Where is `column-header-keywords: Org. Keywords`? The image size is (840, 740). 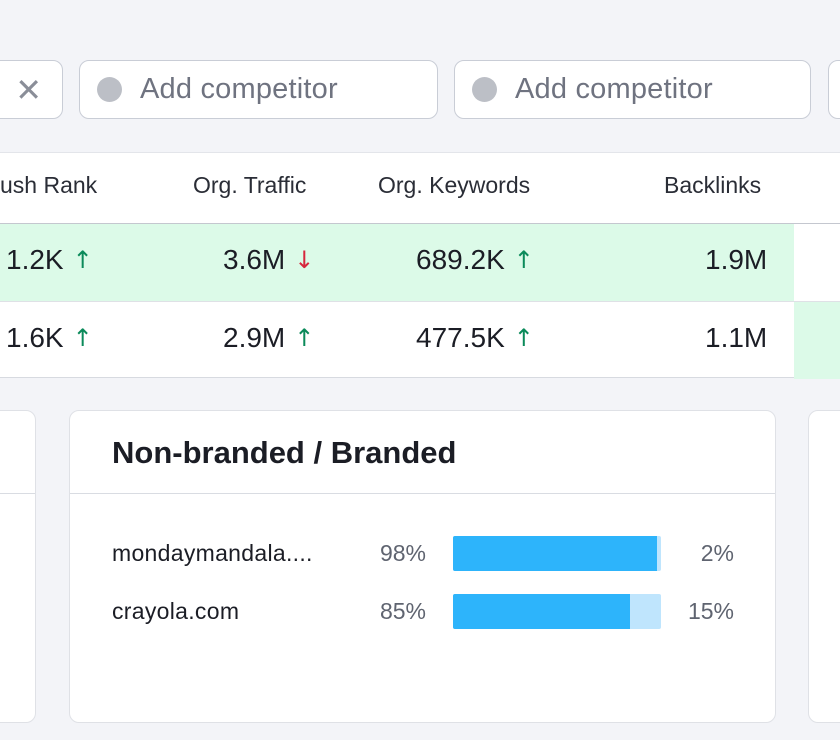
column-header-keywords: Org. Keywords is located at coordinates (454, 185).